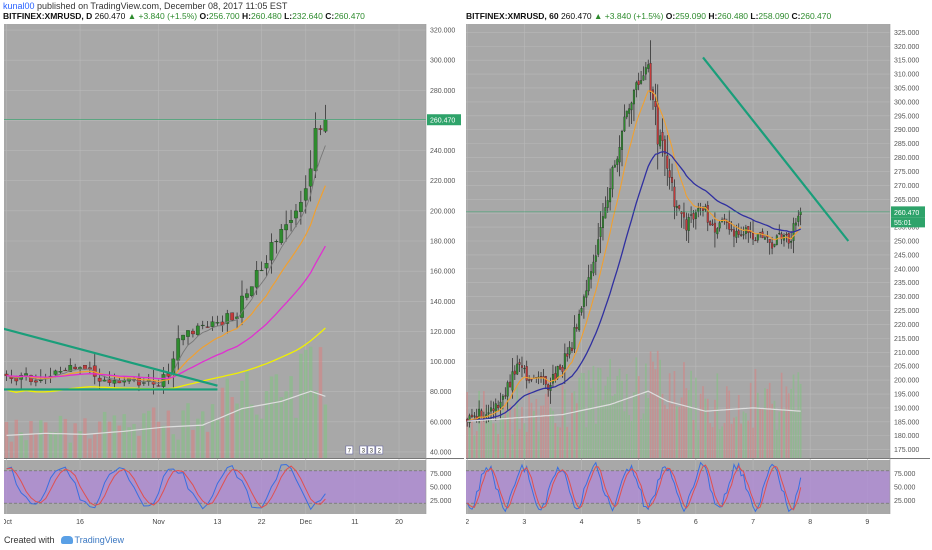  Describe the element at coordinates (908, 212) in the screenshot. I see `last-price-tag-bg` at that location.